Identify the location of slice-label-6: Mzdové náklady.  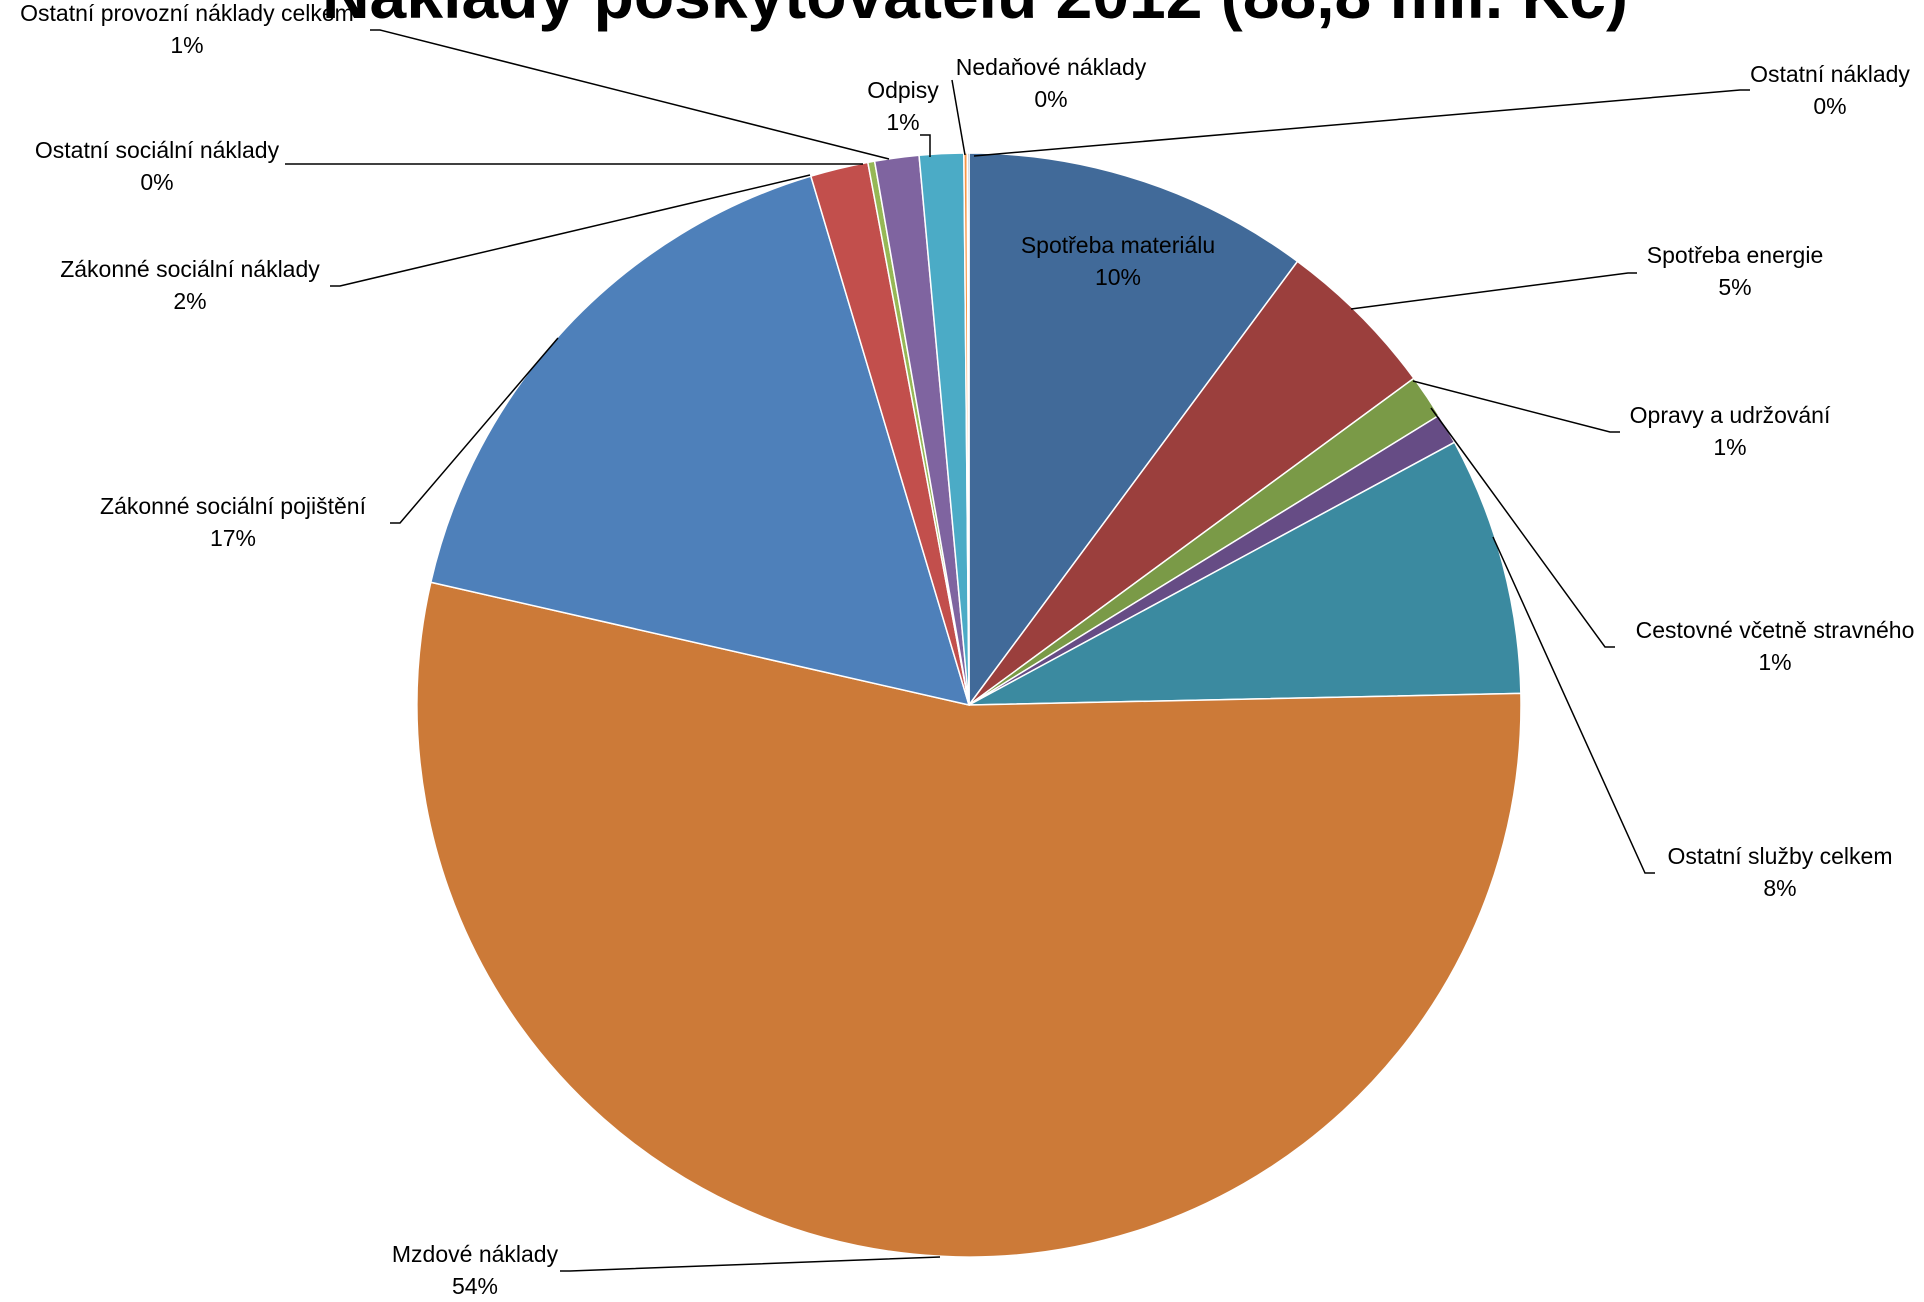
(475, 1254).